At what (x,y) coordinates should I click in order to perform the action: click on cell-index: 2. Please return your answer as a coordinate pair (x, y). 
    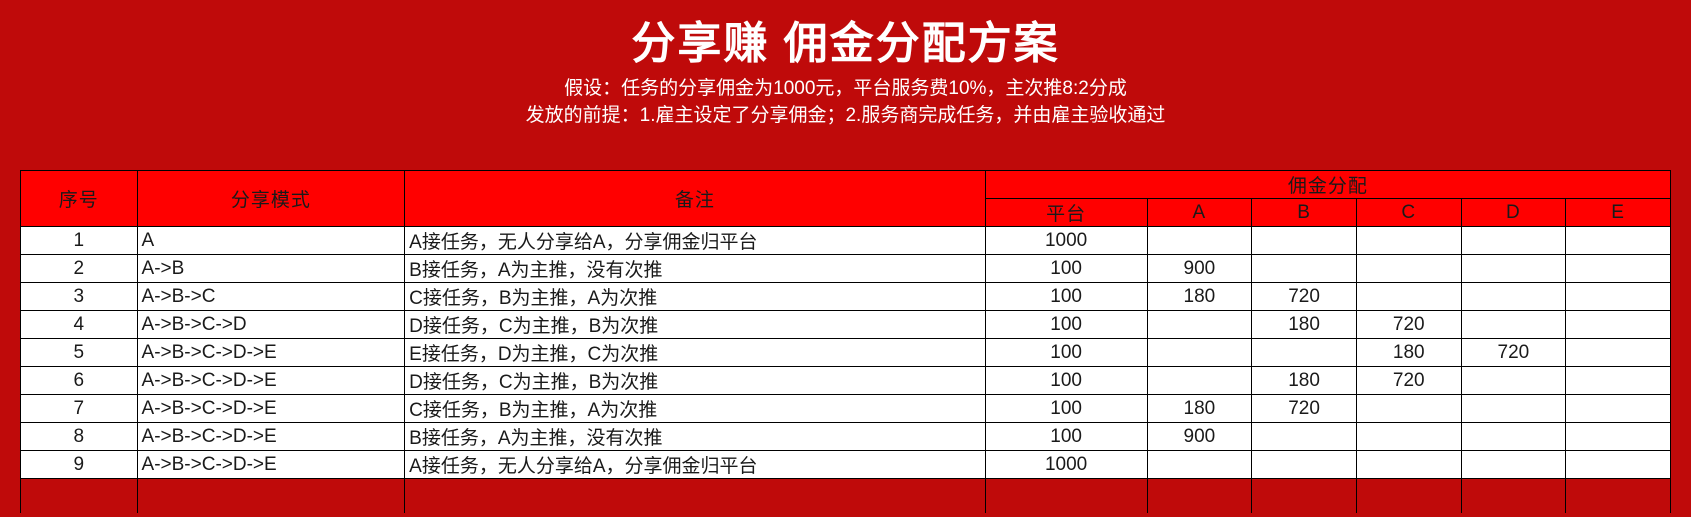
    Looking at the image, I should click on (79, 268).